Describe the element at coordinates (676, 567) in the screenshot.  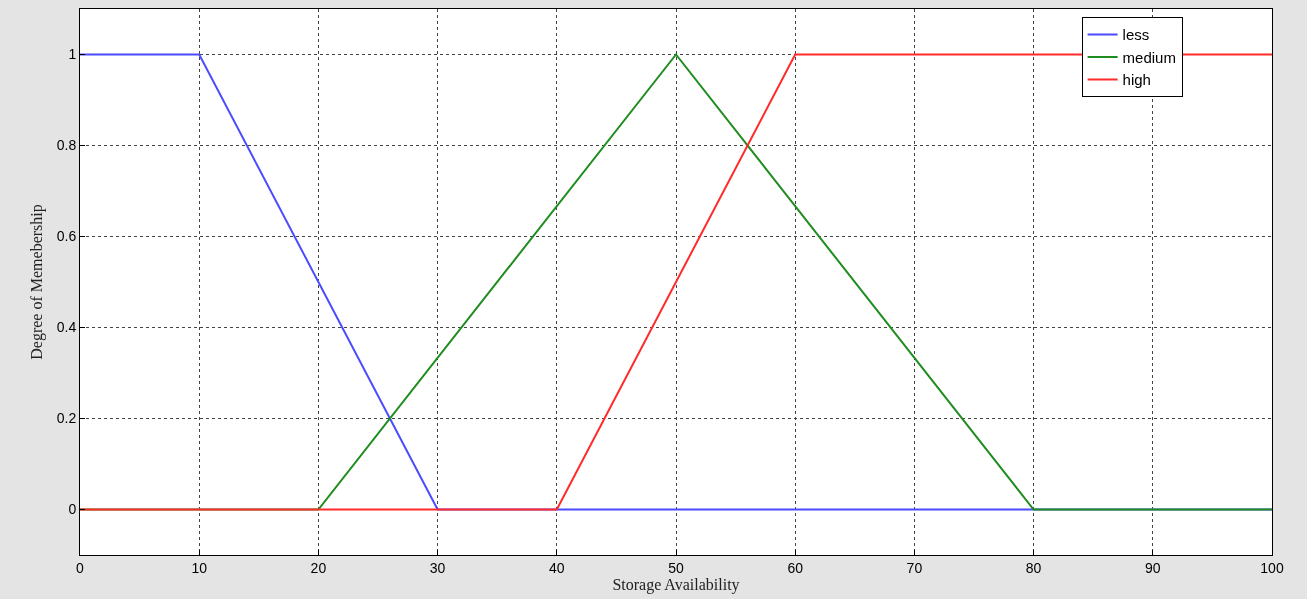
I see `x-tick-label: 50` at that location.